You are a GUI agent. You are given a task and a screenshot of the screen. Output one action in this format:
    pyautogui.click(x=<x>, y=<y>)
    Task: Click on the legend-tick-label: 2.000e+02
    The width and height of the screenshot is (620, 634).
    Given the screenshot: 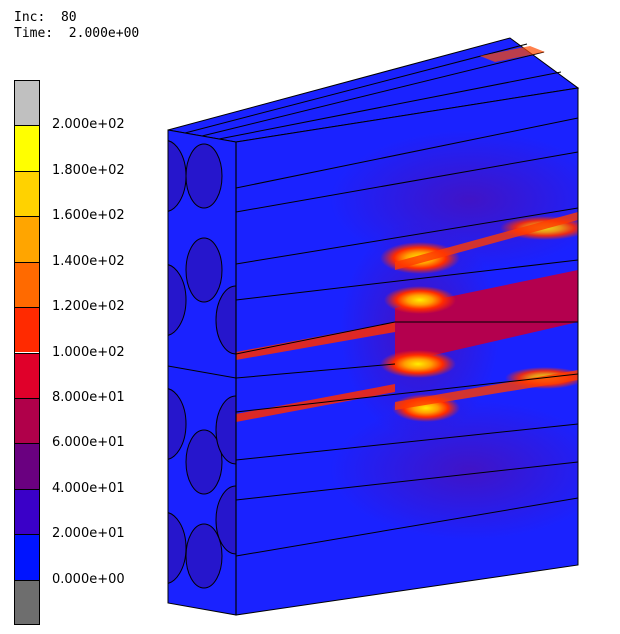 What is the action you would take?
    pyautogui.click(x=88, y=125)
    